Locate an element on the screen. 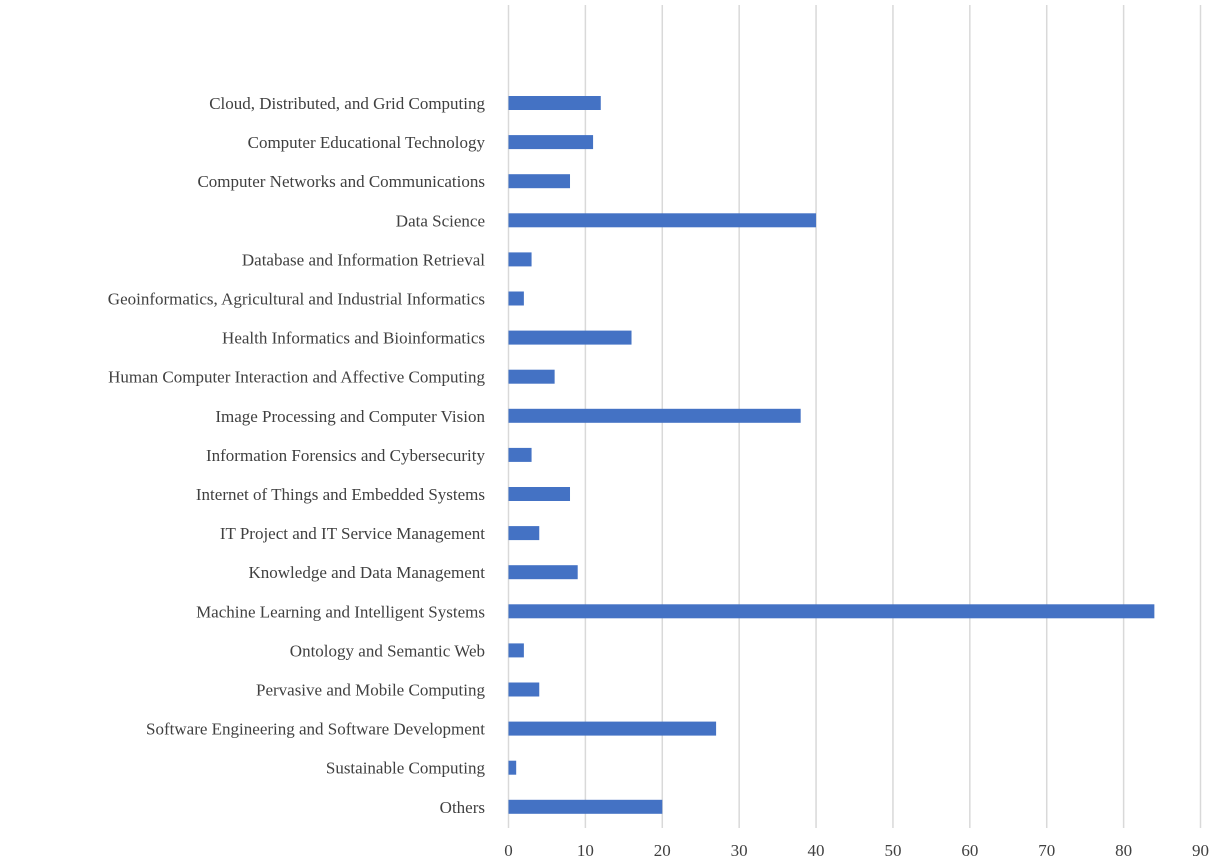 This screenshot has height=866, width=1221. x-axis-tick-labels: 0 10 20 30 40 50 60 70 80 90 is located at coordinates (856, 850).